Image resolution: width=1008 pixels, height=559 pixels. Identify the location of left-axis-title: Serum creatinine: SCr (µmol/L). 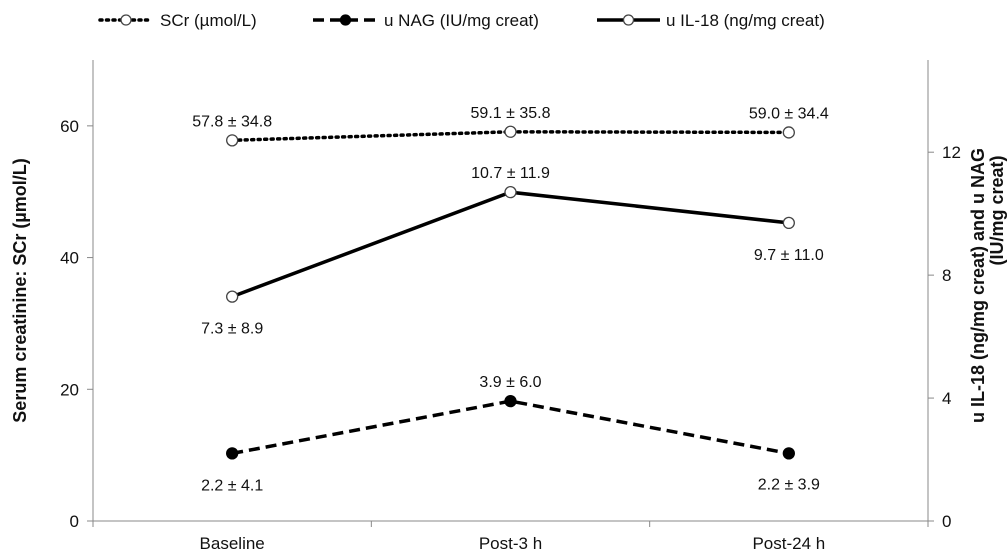
(20, 290).